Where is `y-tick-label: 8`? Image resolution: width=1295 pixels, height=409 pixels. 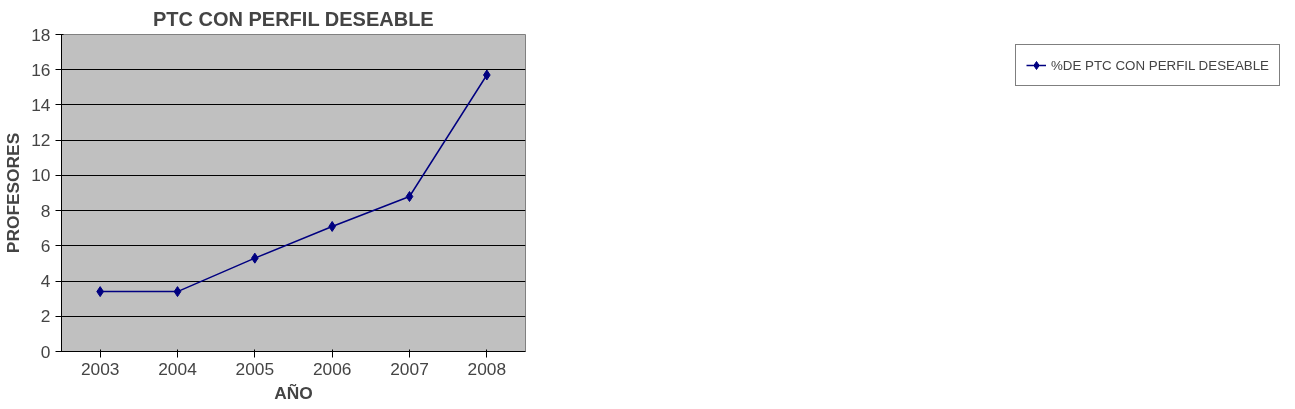 y-tick-label: 8 is located at coordinates (45, 210).